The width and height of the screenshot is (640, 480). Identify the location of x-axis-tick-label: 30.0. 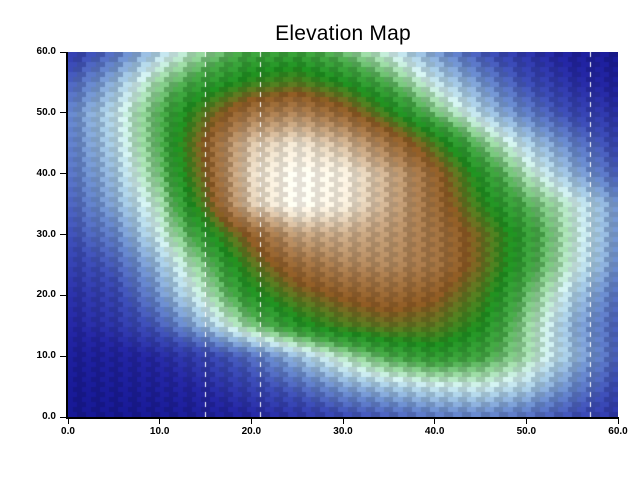
(343, 431).